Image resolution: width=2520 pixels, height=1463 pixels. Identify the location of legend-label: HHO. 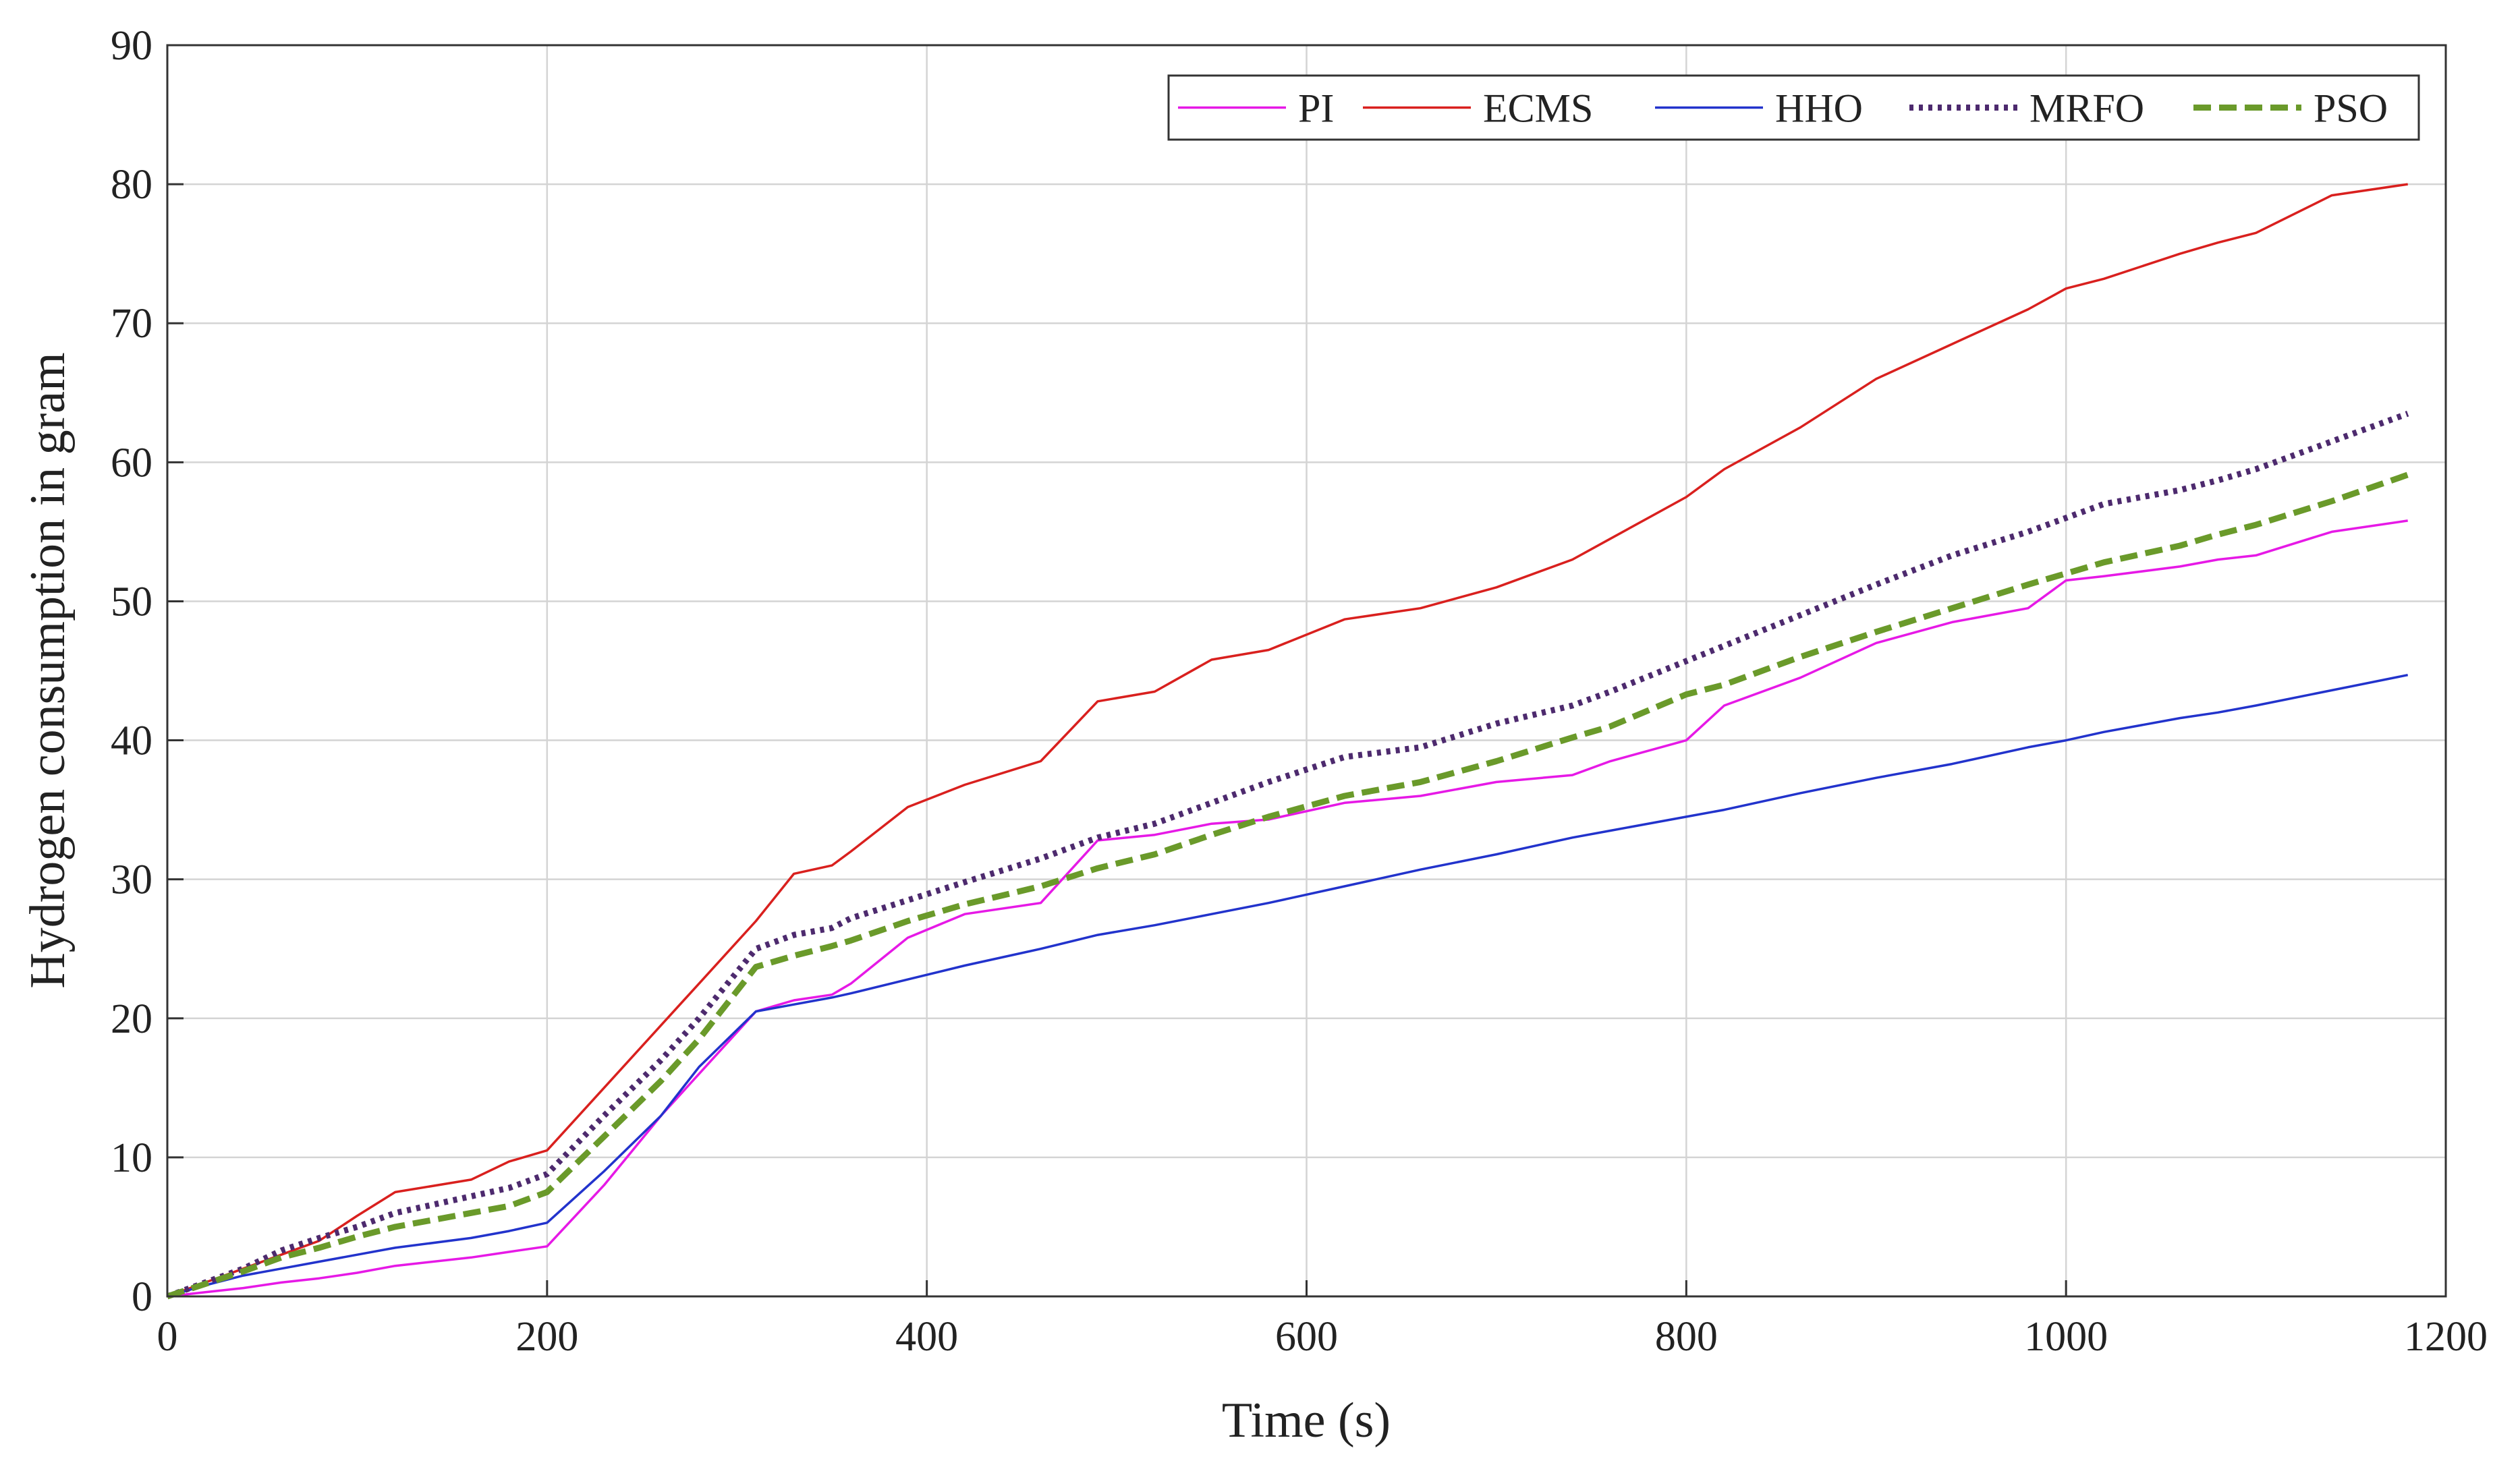
(1819, 109).